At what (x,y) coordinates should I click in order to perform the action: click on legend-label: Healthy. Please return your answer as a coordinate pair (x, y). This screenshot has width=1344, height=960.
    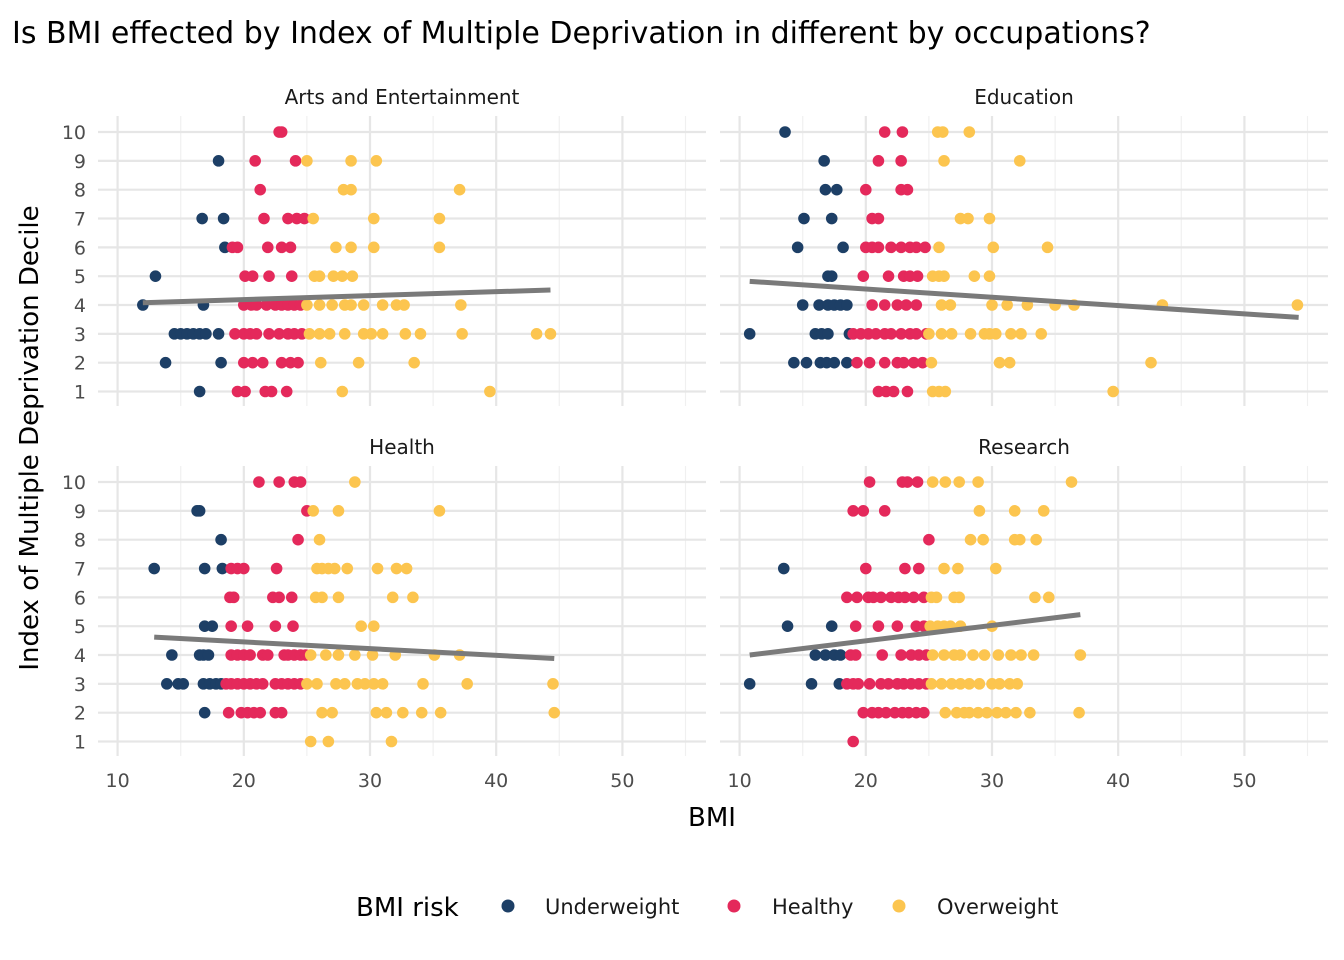
    Looking at the image, I should click on (812, 907).